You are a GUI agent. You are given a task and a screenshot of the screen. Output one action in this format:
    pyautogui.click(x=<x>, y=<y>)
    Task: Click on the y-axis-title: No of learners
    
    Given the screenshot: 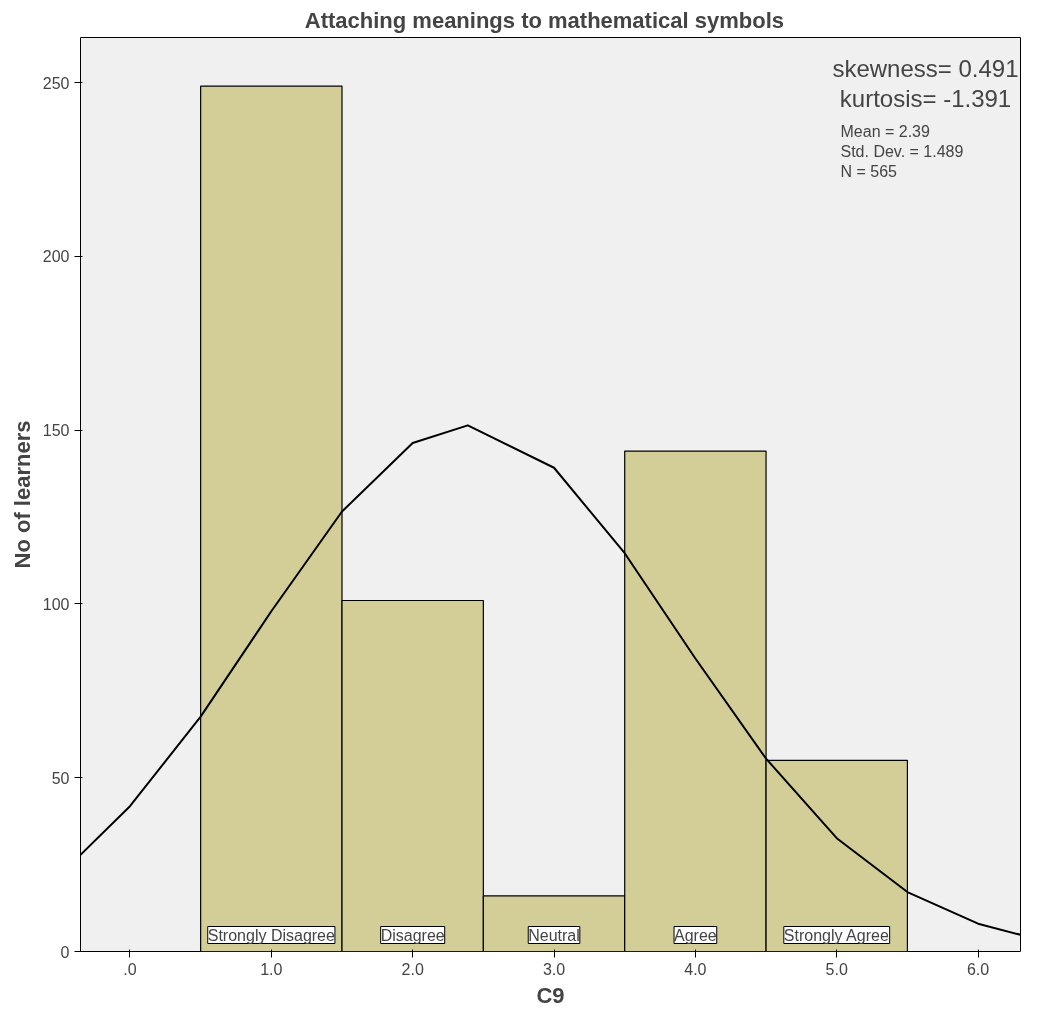 What is the action you would take?
    pyautogui.click(x=22, y=494)
    